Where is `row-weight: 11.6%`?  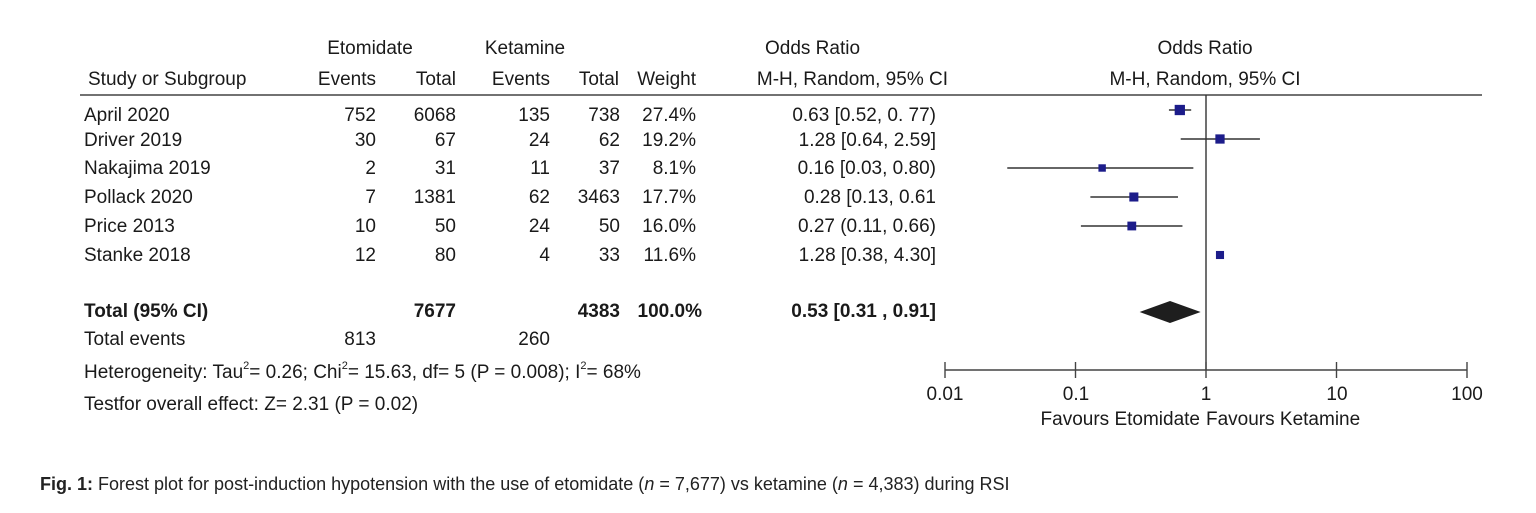
row-weight: 11.6% is located at coordinates (669, 255).